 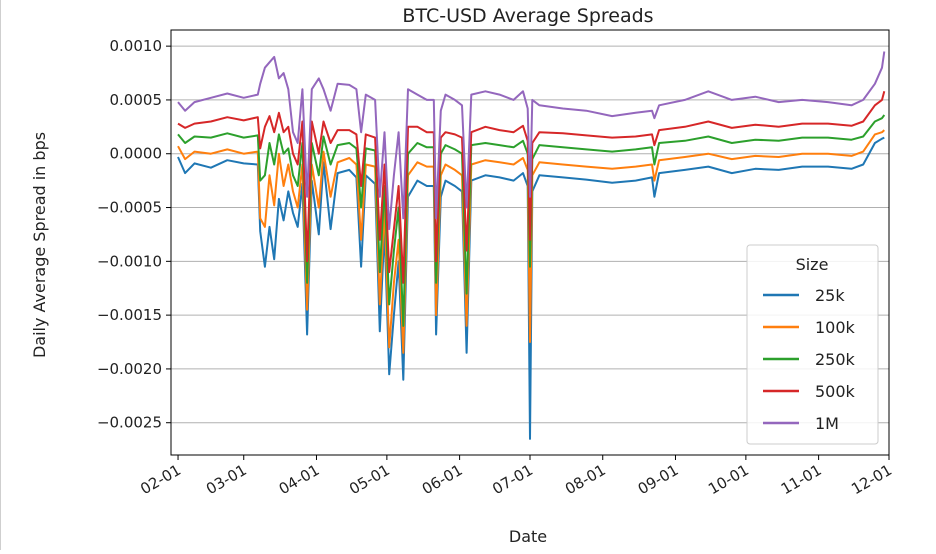 I want to click on x-tick-label: 09-01, so click(x=658, y=479).